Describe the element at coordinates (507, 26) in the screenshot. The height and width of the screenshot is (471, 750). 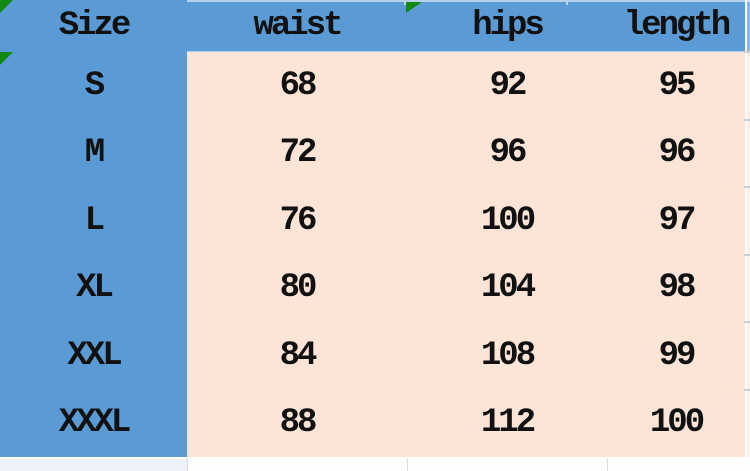
I see `header-hips: hips` at that location.